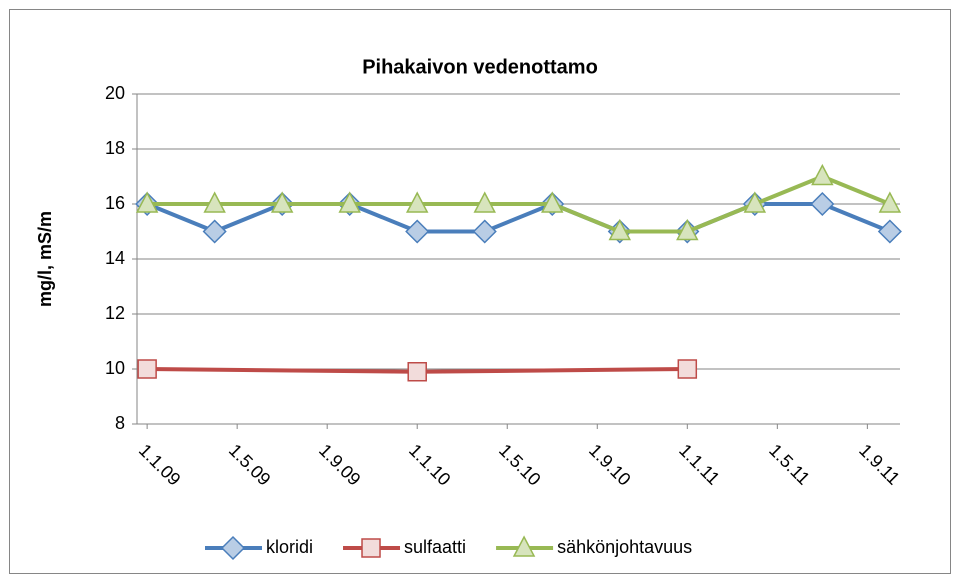 The height and width of the screenshot is (588, 960). I want to click on y-tick-label: 10, so click(115, 368).